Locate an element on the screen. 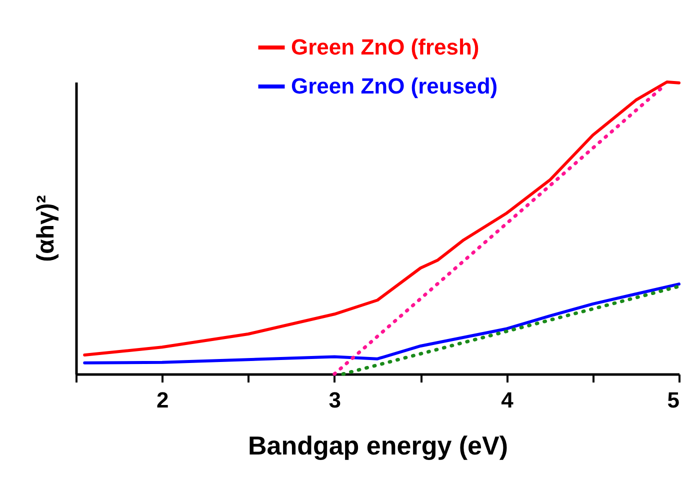 The image size is (684, 483). legend-label: Green ZnO (reused) is located at coordinates (394, 86).